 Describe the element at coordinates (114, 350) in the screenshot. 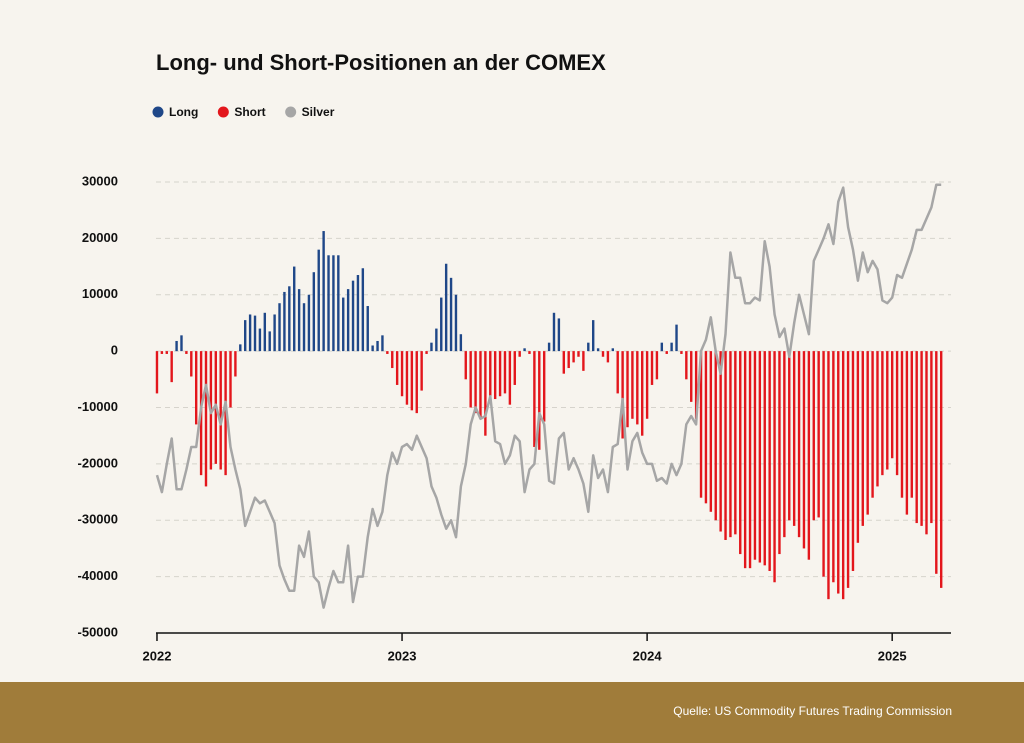

I see `y-tick-label: 0` at that location.